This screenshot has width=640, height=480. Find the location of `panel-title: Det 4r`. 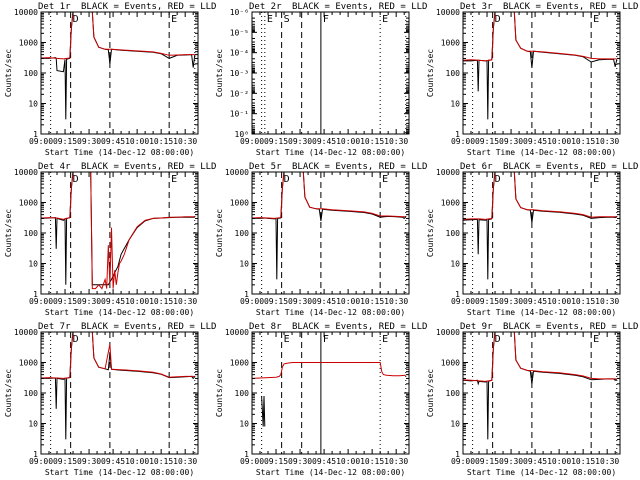

panel-title: Det 4r is located at coordinates (54, 167).